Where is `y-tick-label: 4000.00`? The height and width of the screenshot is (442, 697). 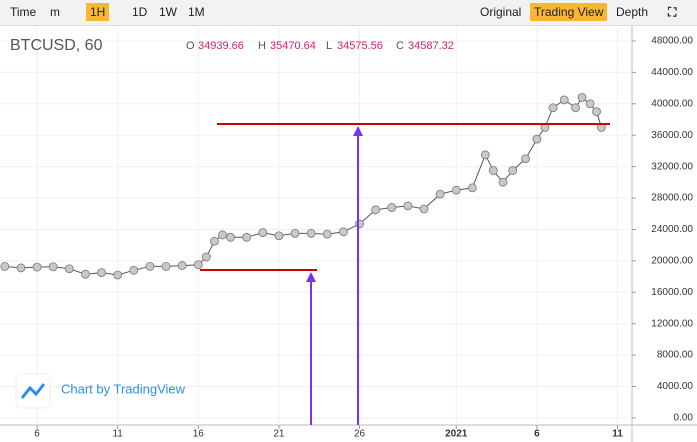
y-tick-label: 4000.00 is located at coordinates (675, 386).